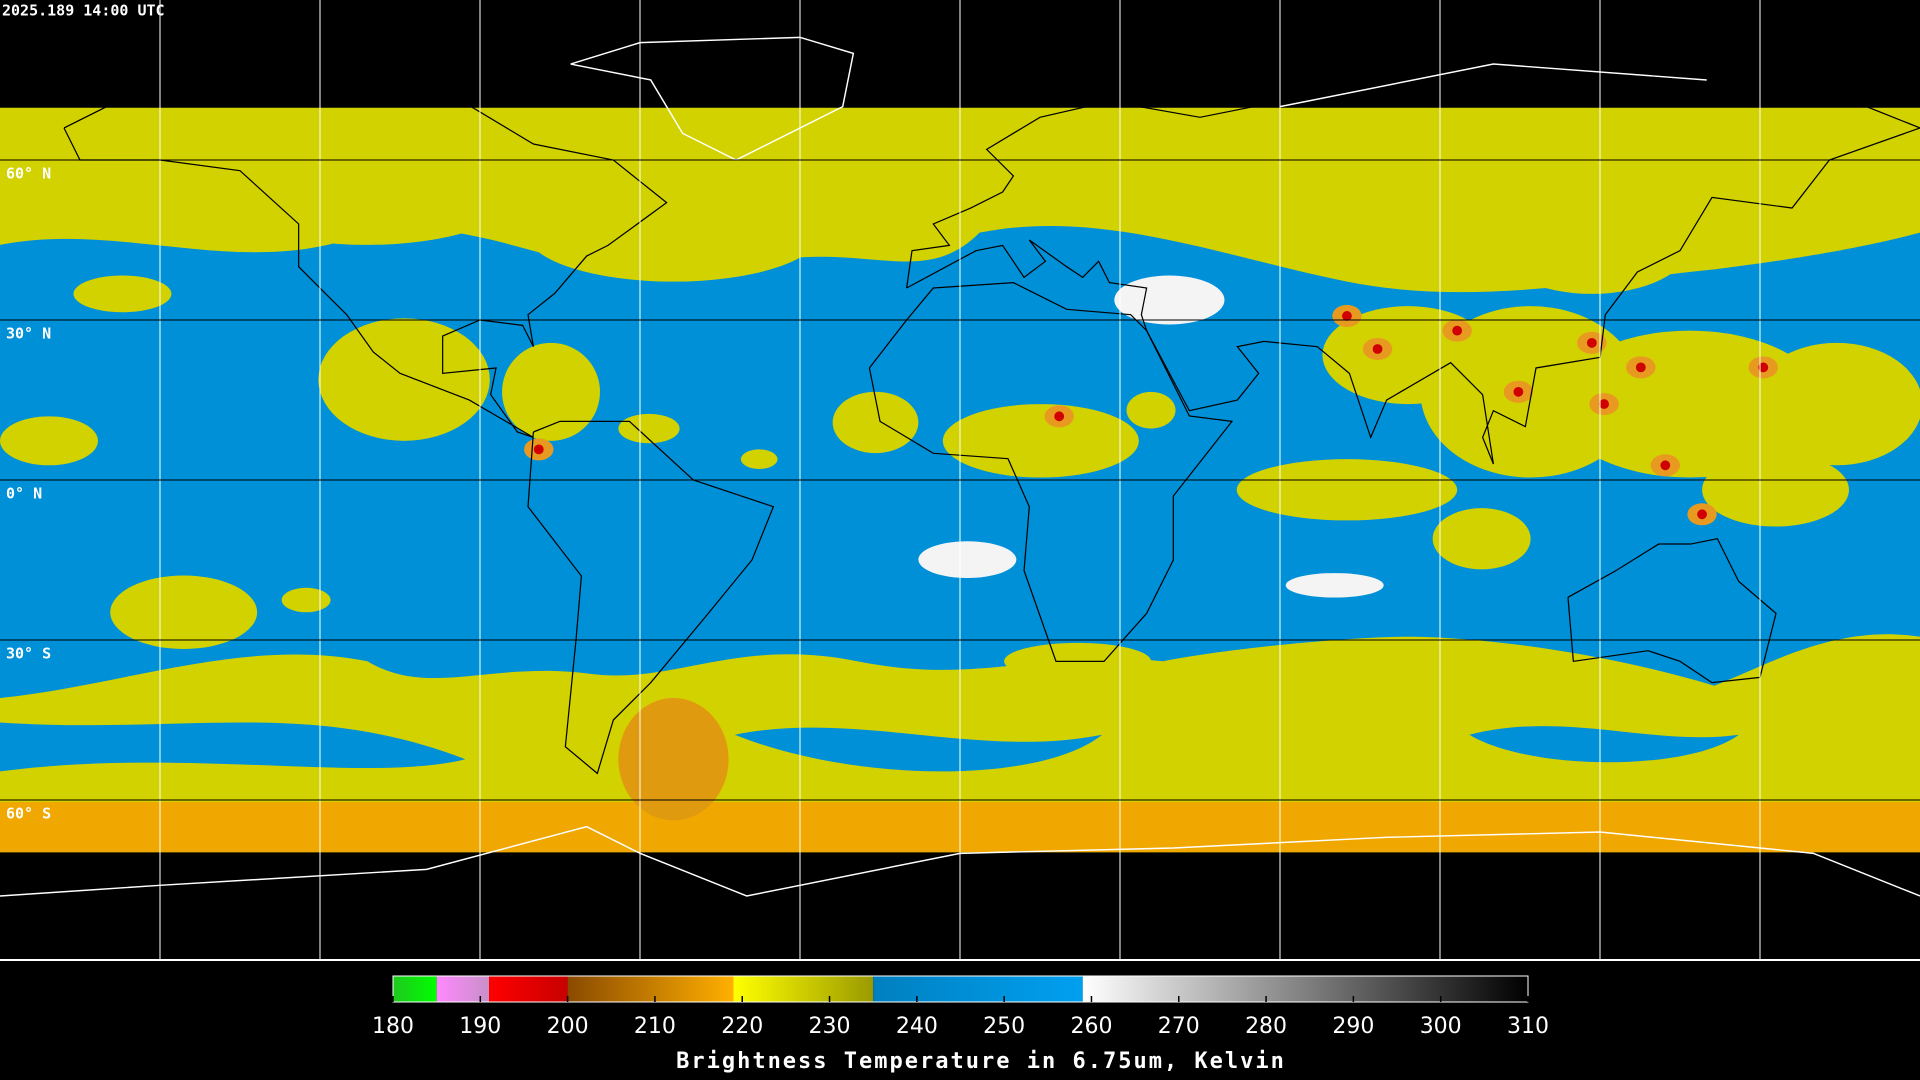 The image size is (1920, 1080). I want to click on timestamp: 2025.189 14:00 UTC, so click(83, 11).